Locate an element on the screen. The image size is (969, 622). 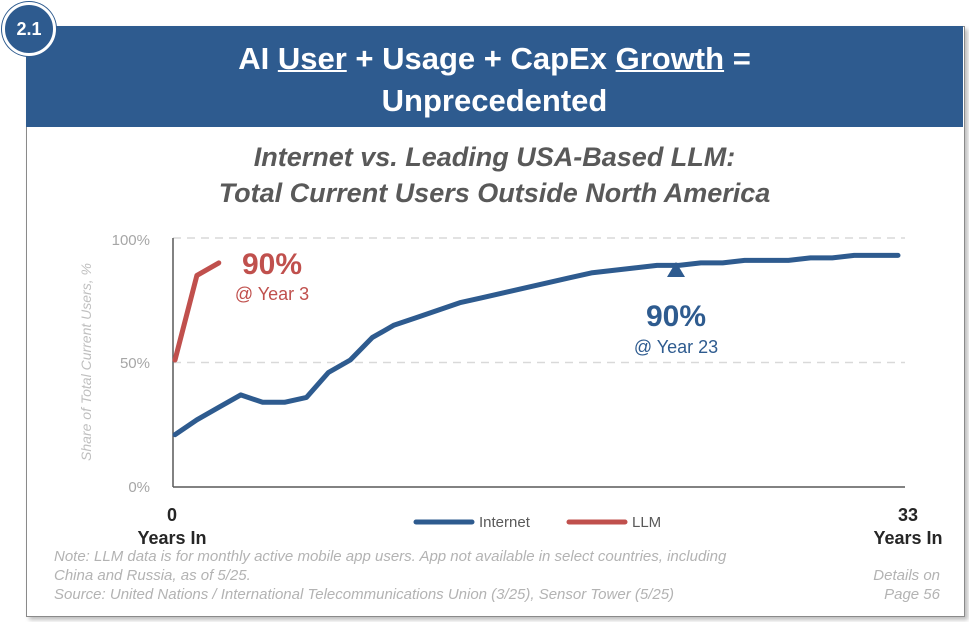
title-line-1: AI User + Usage + CapEx Growth = is located at coordinates (494, 59).